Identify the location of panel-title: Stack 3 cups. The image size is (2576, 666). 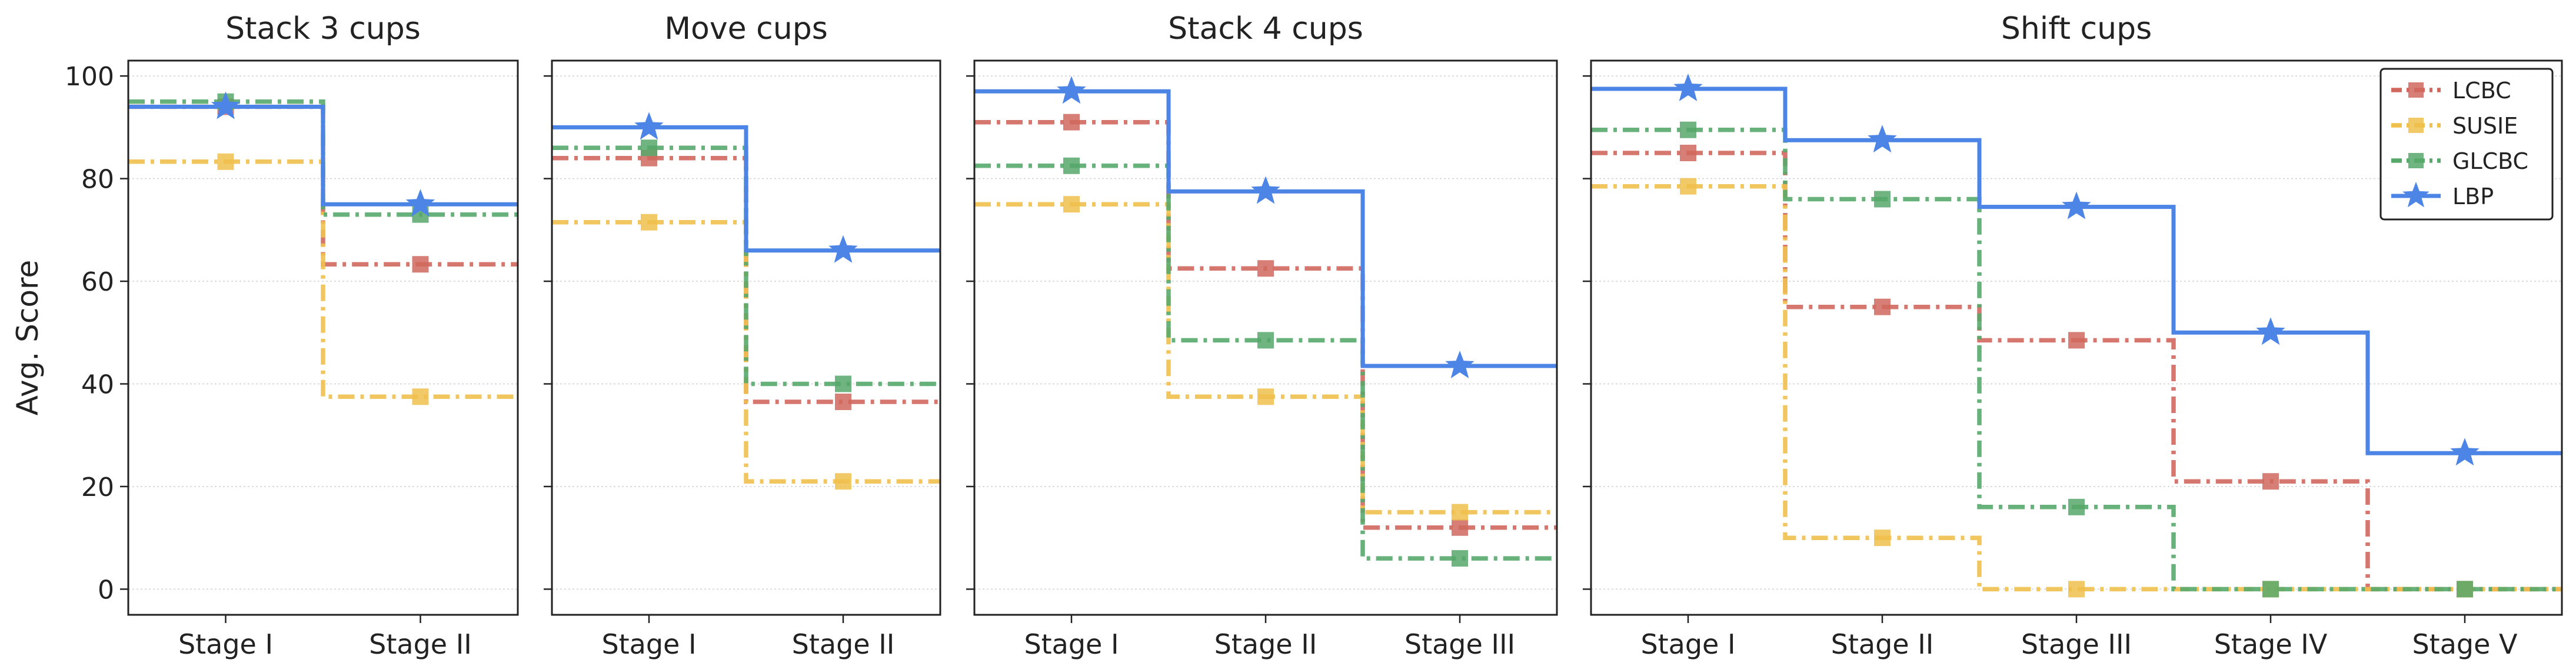
(323, 28).